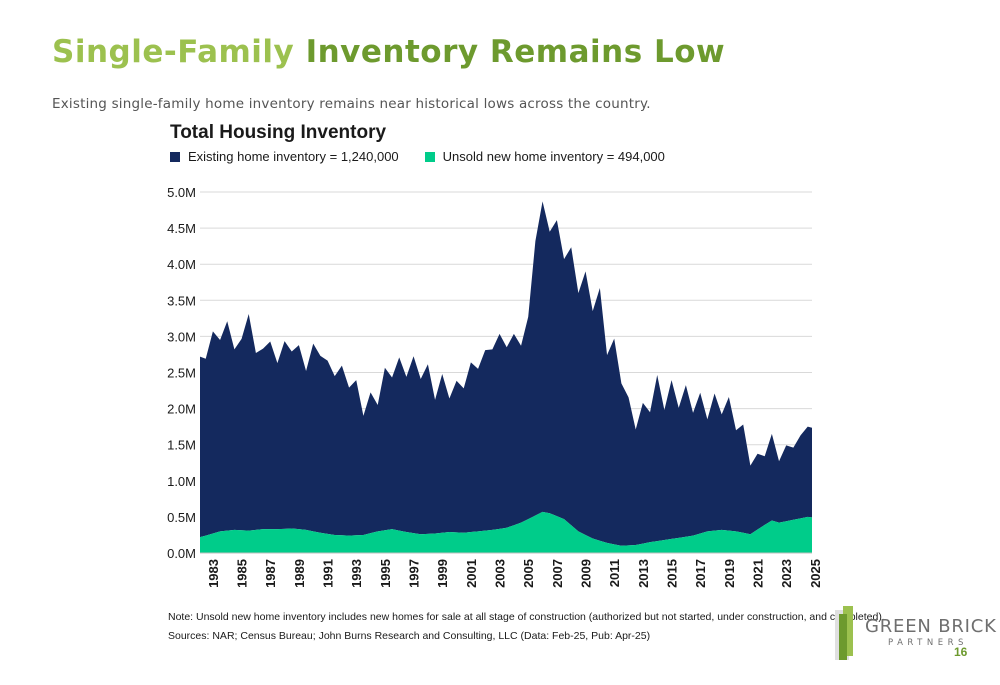 Image resolution: width=1000 pixels, height=685 pixels. I want to click on slide-title: Single-Family Inventory Remains Low, so click(388, 52).